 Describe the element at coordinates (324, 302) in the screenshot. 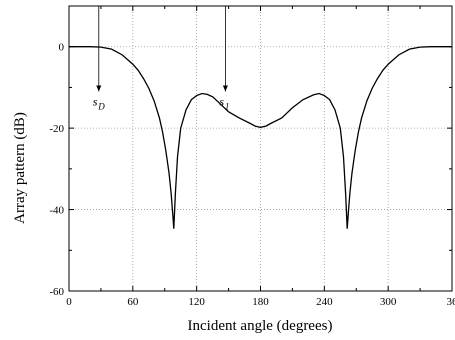

I see `x-tick-label: 240` at that location.